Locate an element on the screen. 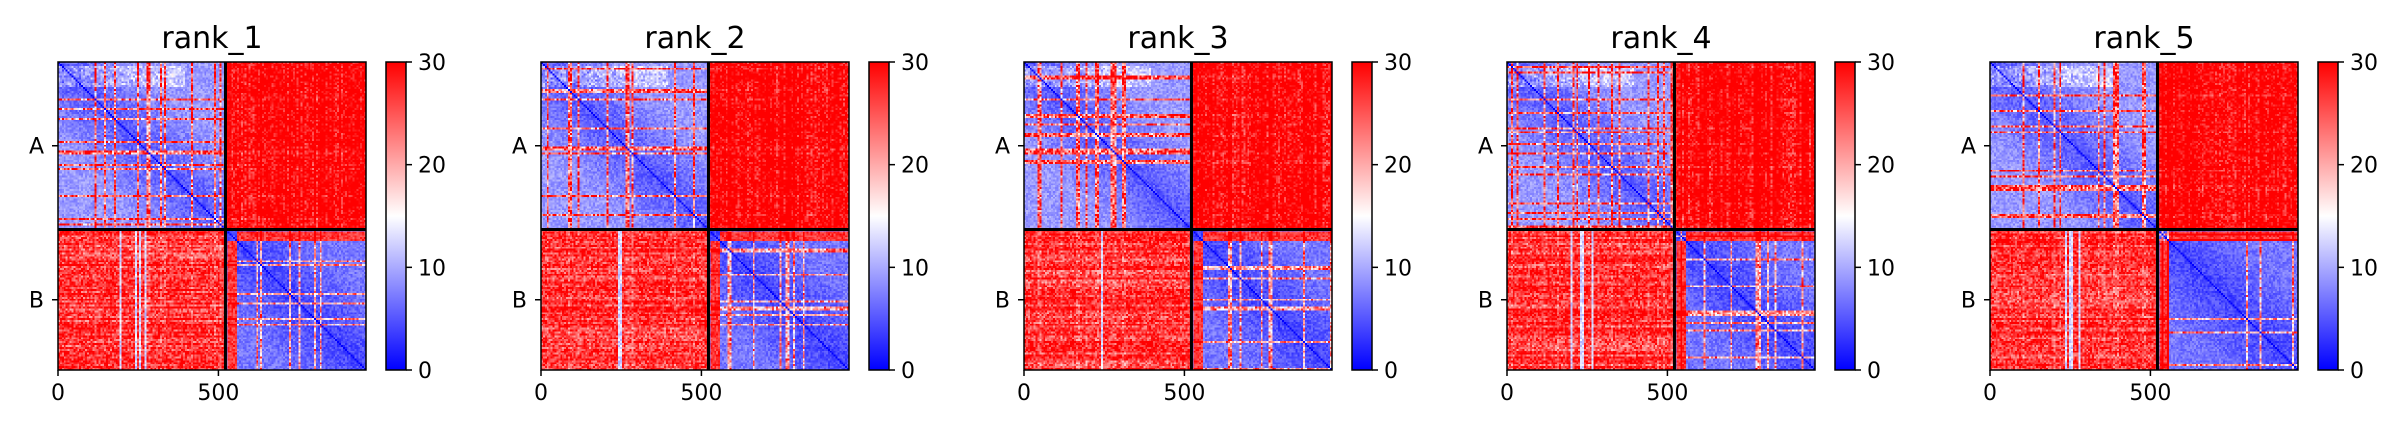 This screenshot has height=438, width=2400. panel-title: rank_3 is located at coordinates (1177, 38).